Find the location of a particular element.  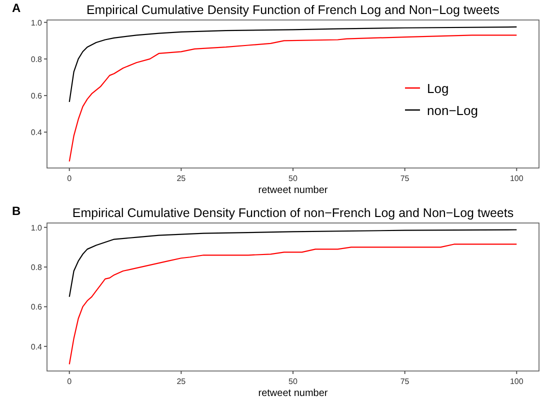

legend-label: Log is located at coordinates (438, 88).